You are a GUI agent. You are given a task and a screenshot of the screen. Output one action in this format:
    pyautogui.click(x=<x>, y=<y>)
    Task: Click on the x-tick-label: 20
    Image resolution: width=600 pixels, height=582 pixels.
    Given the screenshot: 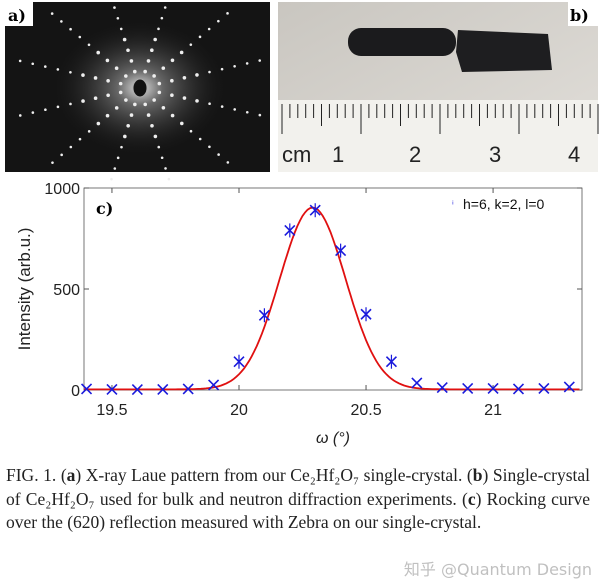 What is the action you would take?
    pyautogui.click(x=239, y=410)
    